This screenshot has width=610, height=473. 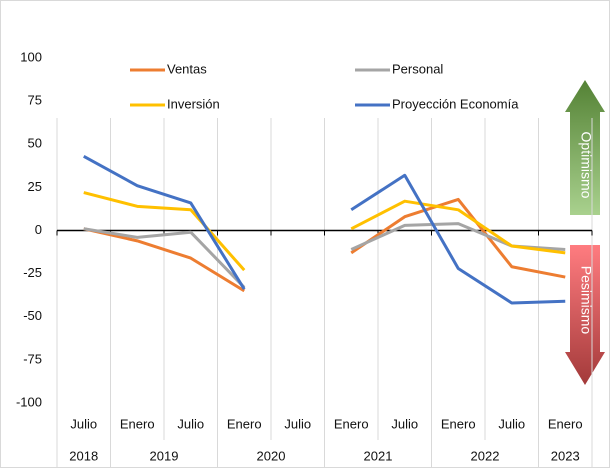 I want to click on pessimism-arrow: Pesimismo, so click(x=585, y=315).